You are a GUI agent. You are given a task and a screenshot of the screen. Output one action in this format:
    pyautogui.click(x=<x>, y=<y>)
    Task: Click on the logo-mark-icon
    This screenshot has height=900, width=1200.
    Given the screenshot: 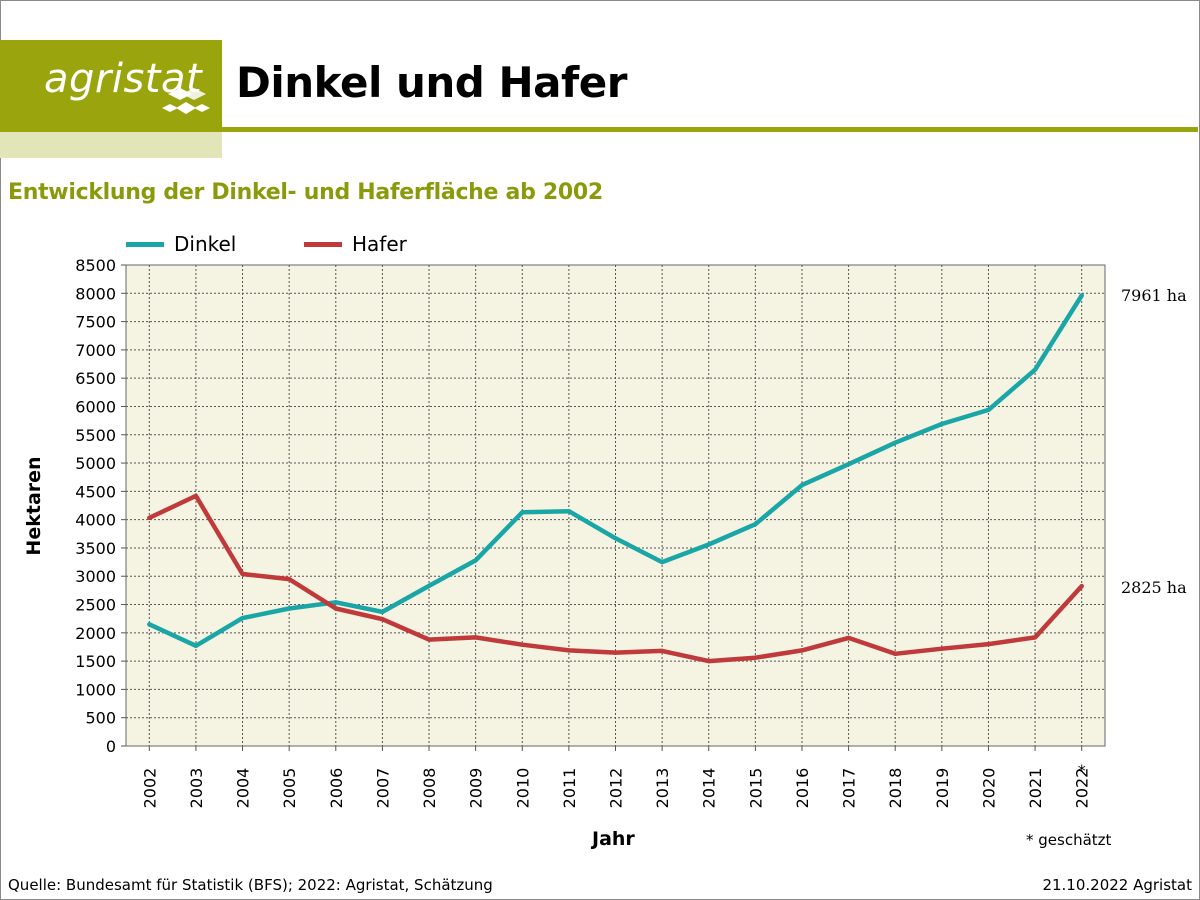 What is the action you would take?
    pyautogui.click(x=186, y=101)
    